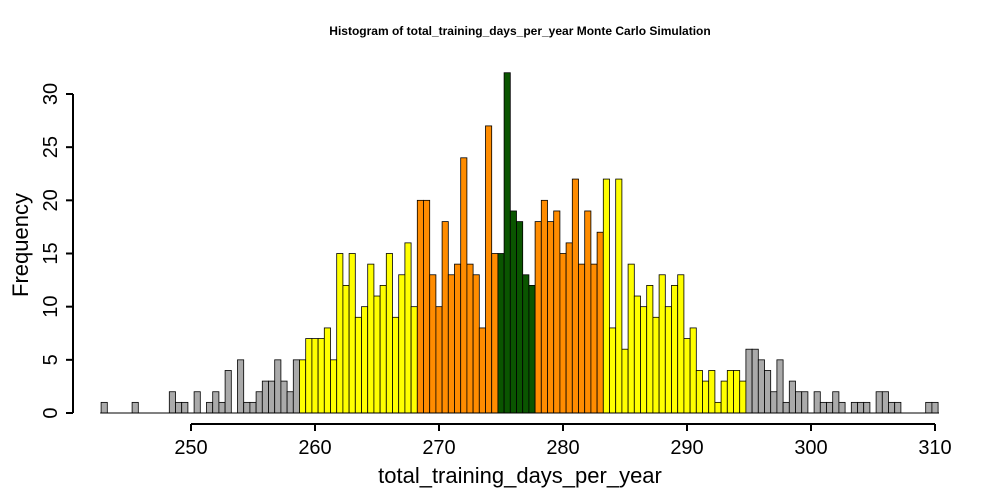  I want to click on x-axis-label: total_training_days_per_year, so click(520, 475).